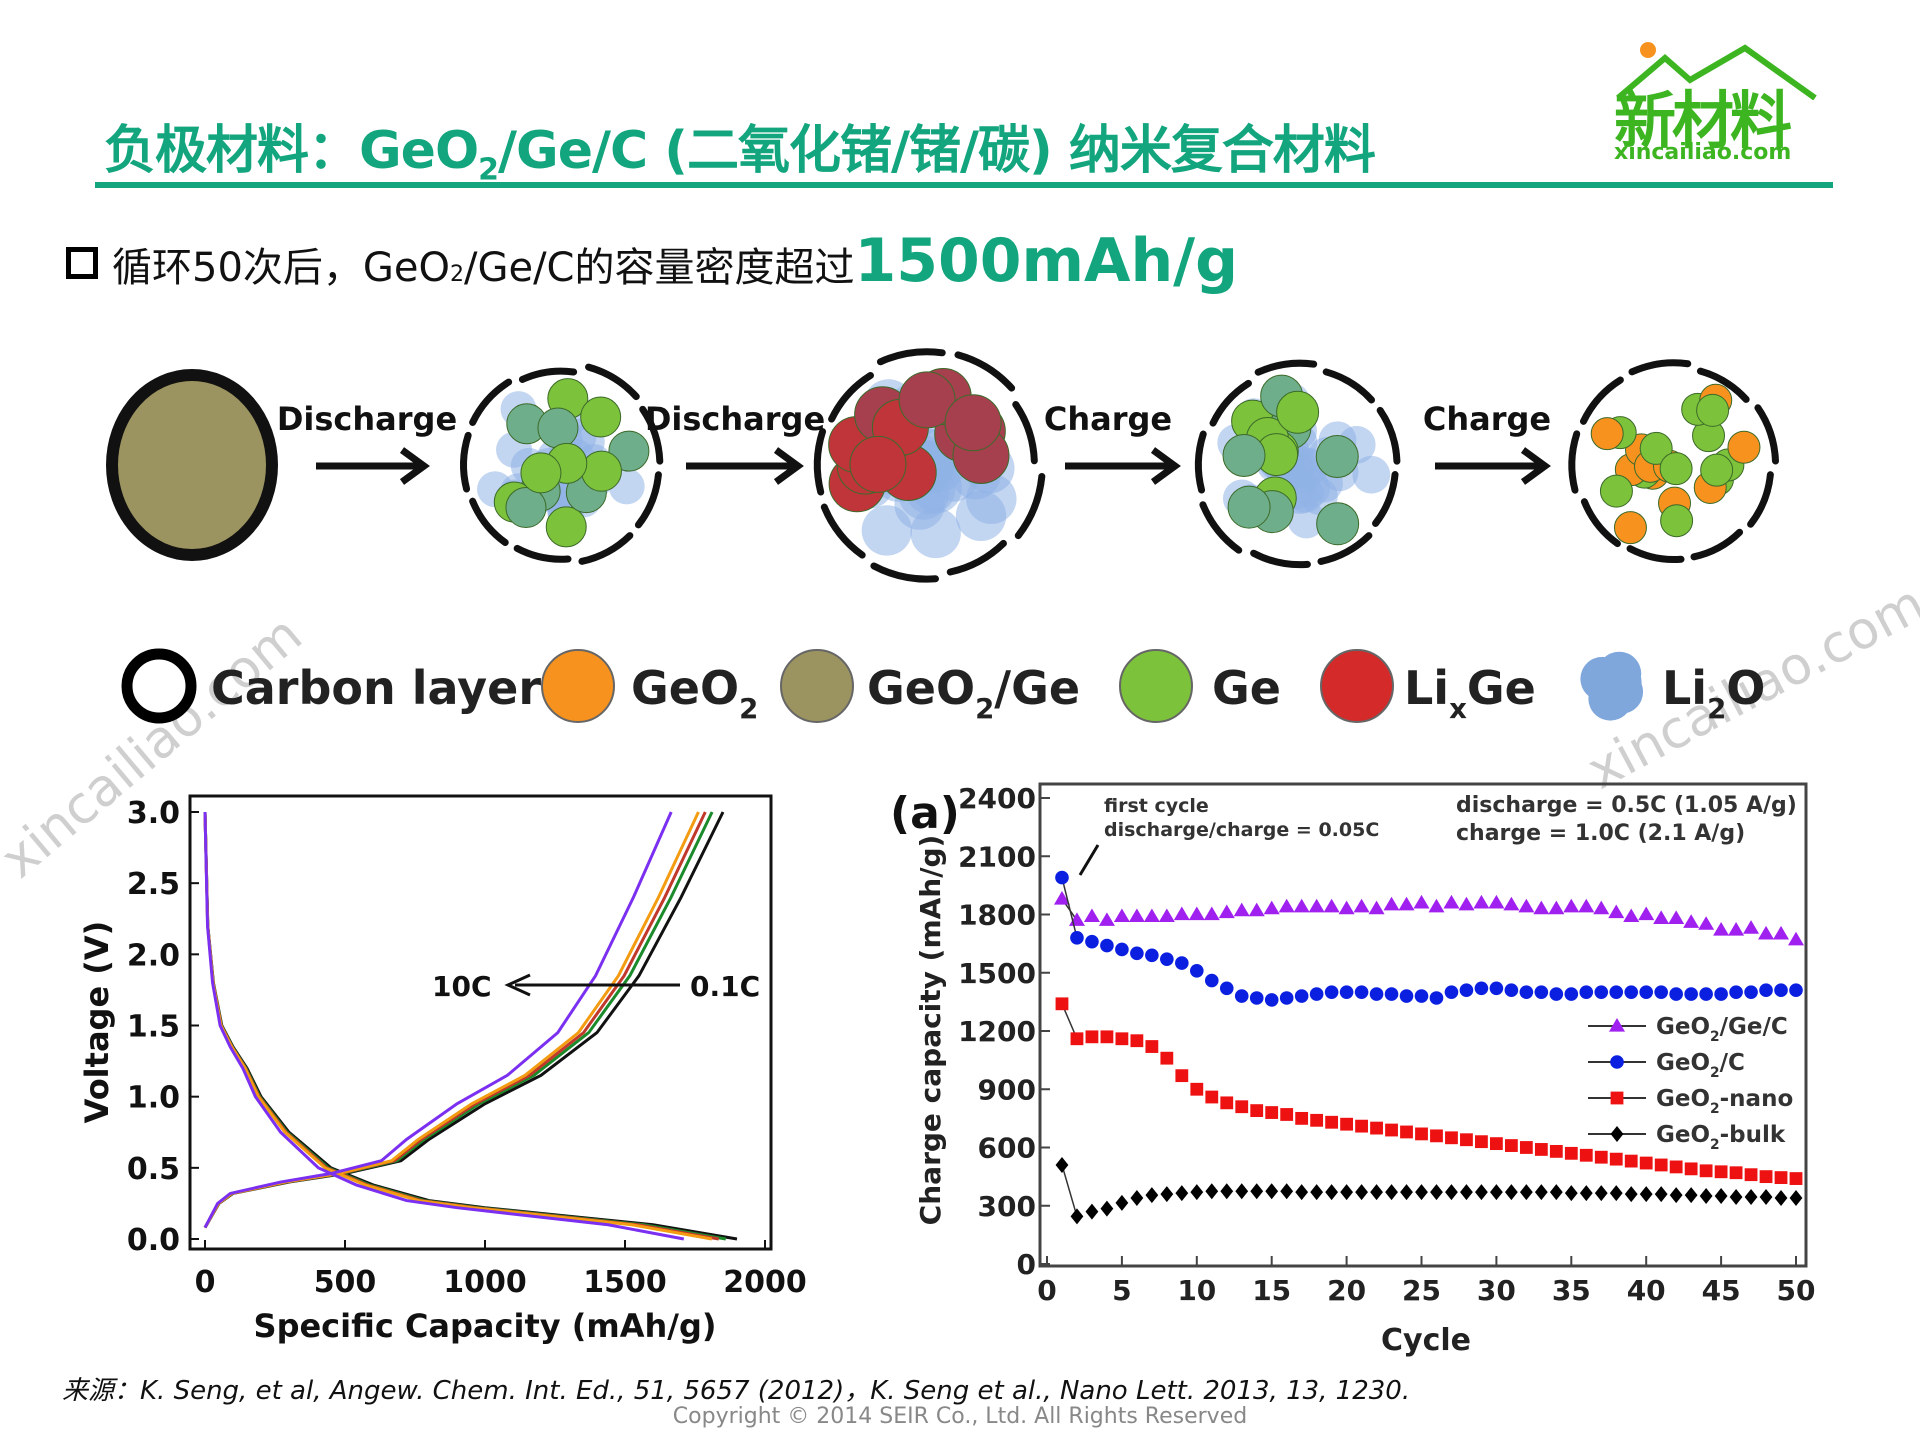 The image size is (1920, 1440). Describe the element at coordinates (1108, 419) in the screenshot. I see `step-label: Charge` at that location.